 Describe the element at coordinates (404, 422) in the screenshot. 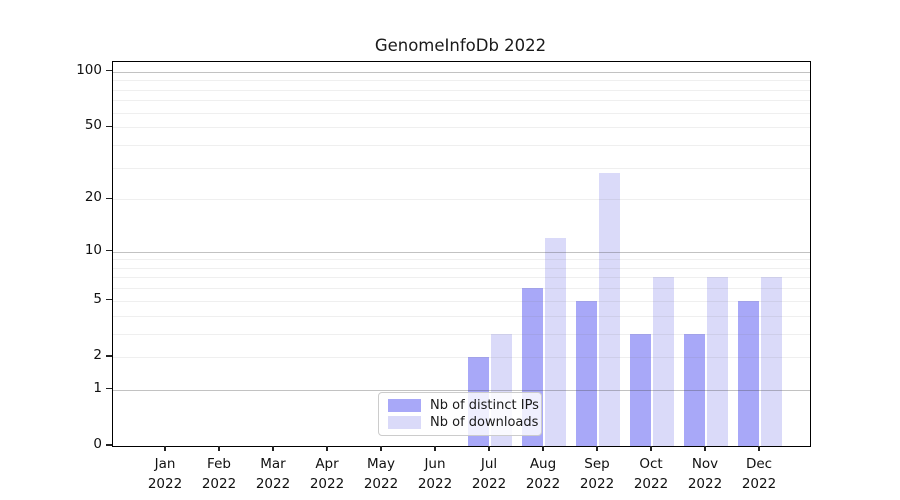

I see `legend-swatch-downloads` at that location.